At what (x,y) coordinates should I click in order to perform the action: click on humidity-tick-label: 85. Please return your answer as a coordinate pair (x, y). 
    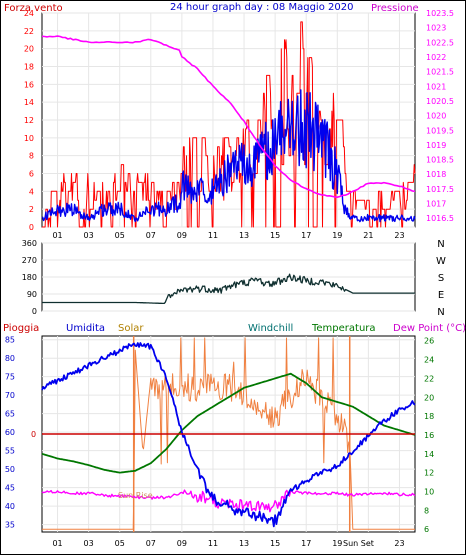
    Looking at the image, I should click on (10, 340).